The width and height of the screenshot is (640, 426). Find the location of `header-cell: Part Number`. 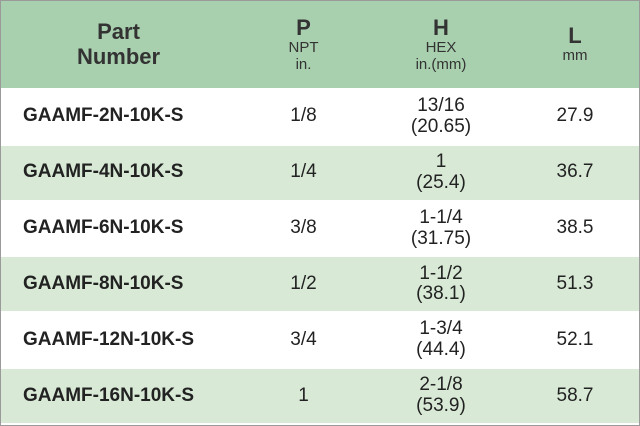

header-cell: Part Number is located at coordinates (118, 45).